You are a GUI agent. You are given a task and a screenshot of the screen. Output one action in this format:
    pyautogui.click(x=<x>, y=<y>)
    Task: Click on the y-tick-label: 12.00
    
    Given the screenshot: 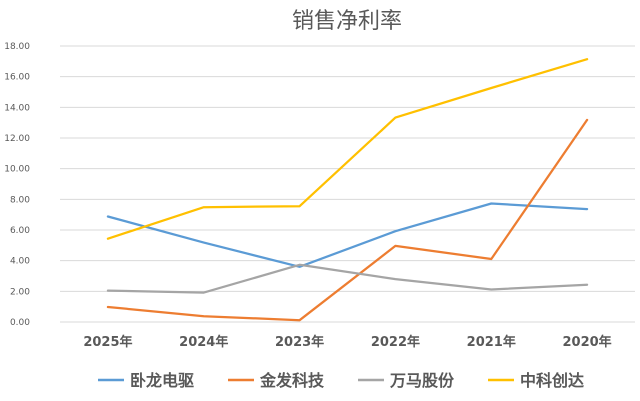 What is the action you would take?
    pyautogui.click(x=17, y=139)
    